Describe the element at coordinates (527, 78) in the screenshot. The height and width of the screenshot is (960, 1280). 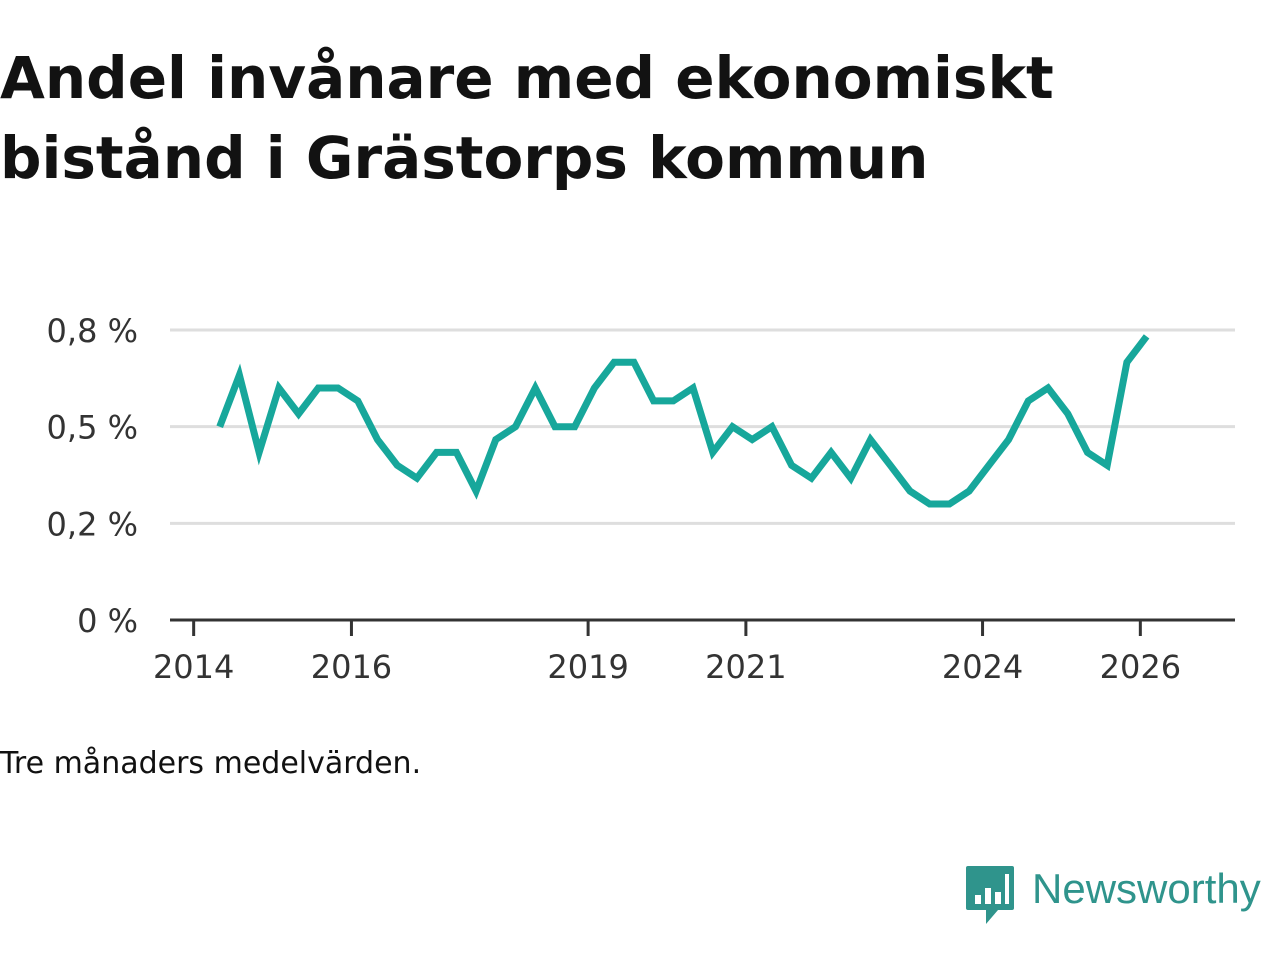
I see `chart-title-line-1: Andel invånare med ekonomiskt` at that location.